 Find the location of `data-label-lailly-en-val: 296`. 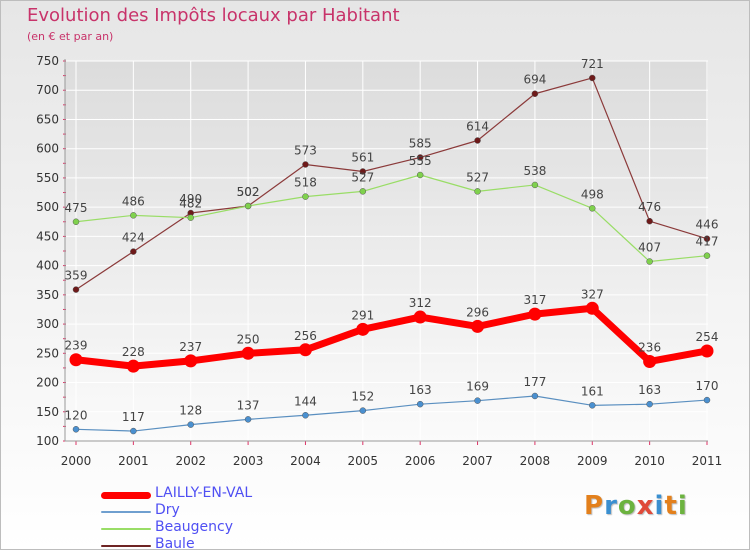

data-label-lailly-en-val: 296 is located at coordinates (477, 312).